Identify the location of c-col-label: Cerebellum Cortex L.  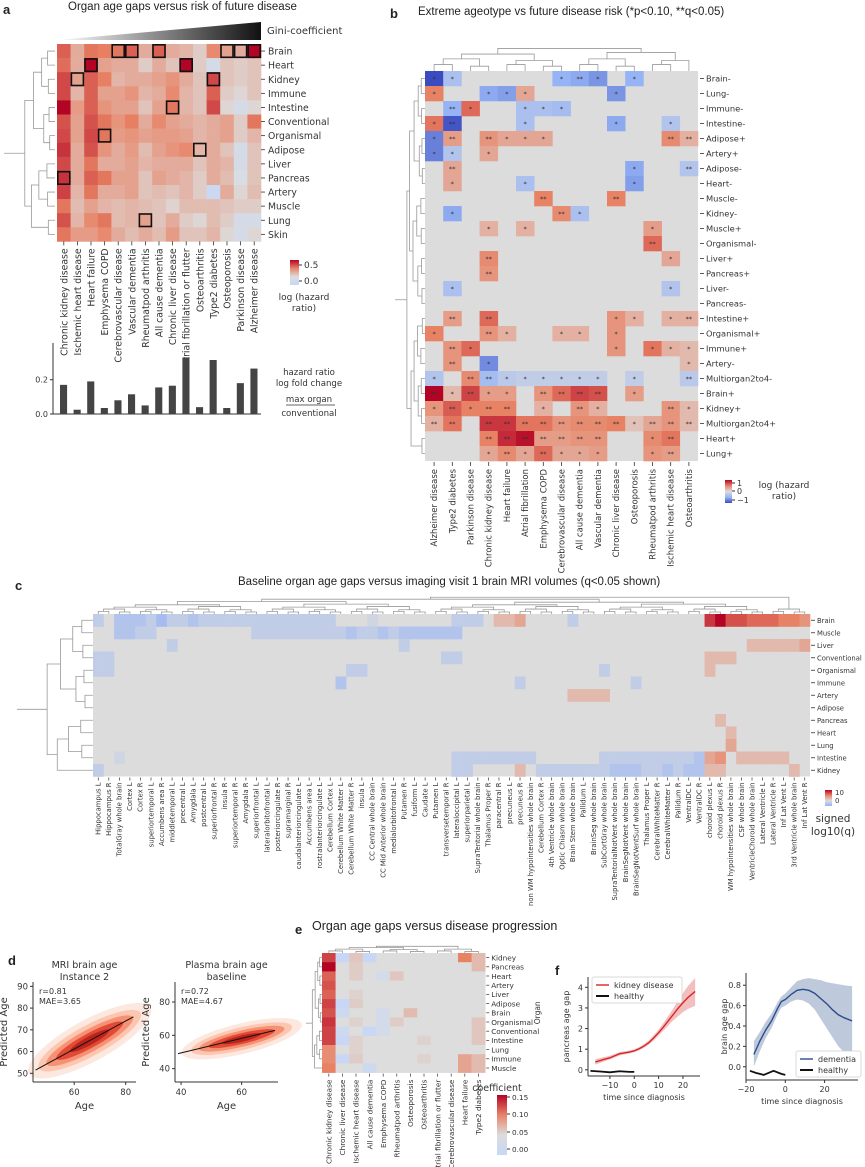
(331, 817).